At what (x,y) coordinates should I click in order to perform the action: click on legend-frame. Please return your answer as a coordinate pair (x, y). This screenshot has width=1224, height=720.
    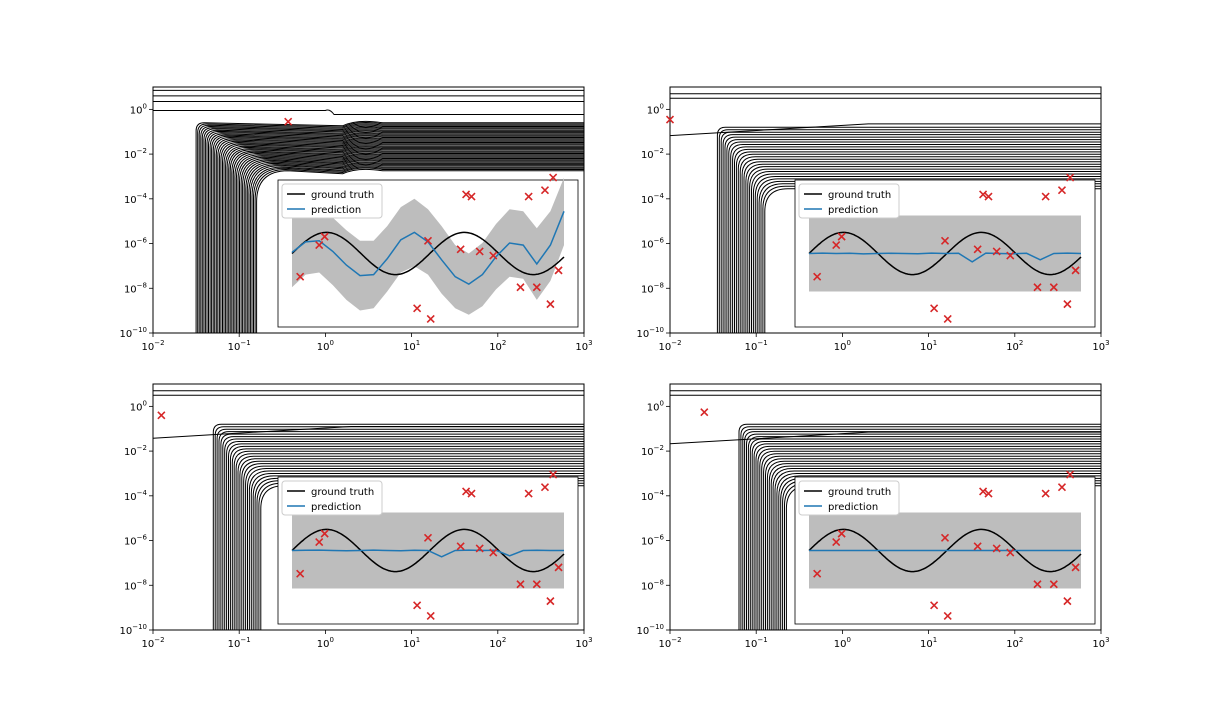
    Looking at the image, I should click on (332, 498).